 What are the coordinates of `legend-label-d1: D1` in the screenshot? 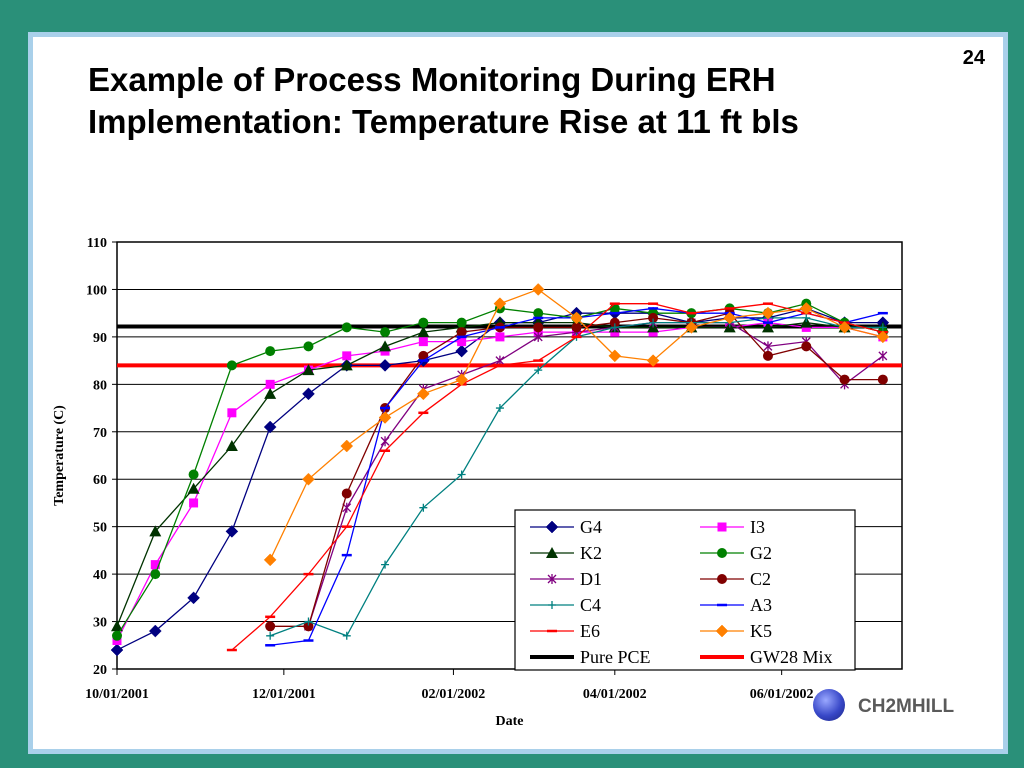 It's located at (591, 579).